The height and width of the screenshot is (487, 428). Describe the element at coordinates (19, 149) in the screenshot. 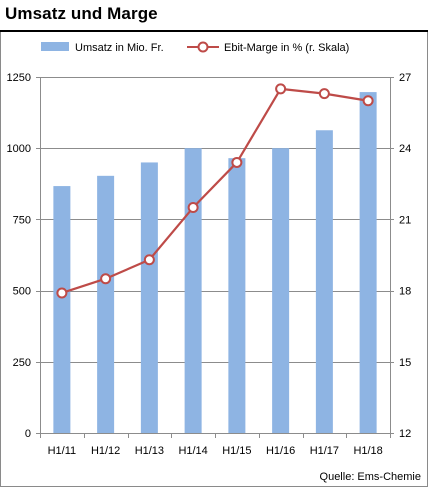

I see `left-tick-label: 1000` at that location.